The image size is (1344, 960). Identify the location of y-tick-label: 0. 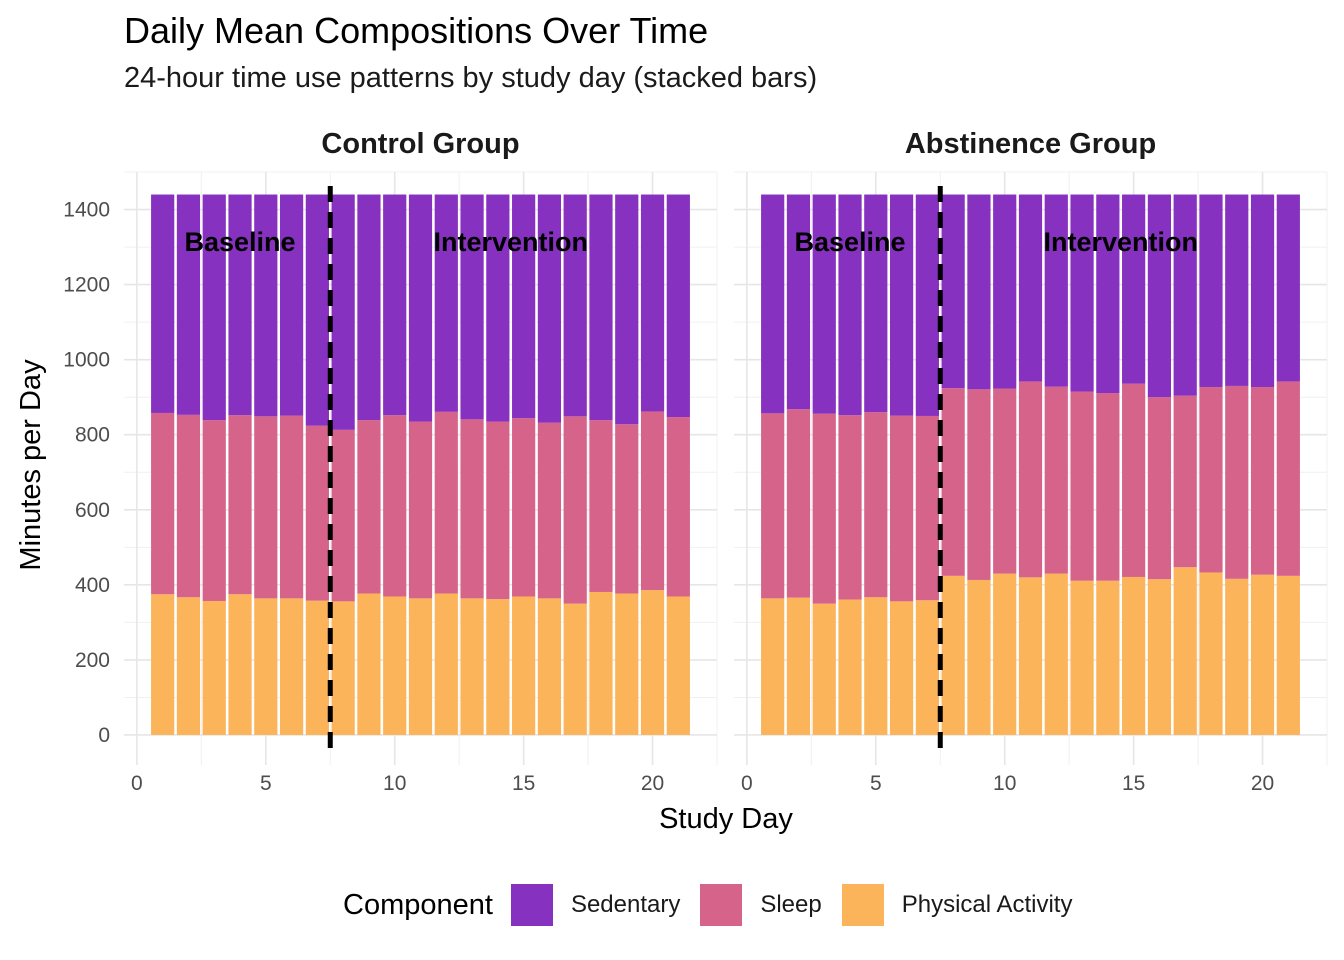
(104, 735).